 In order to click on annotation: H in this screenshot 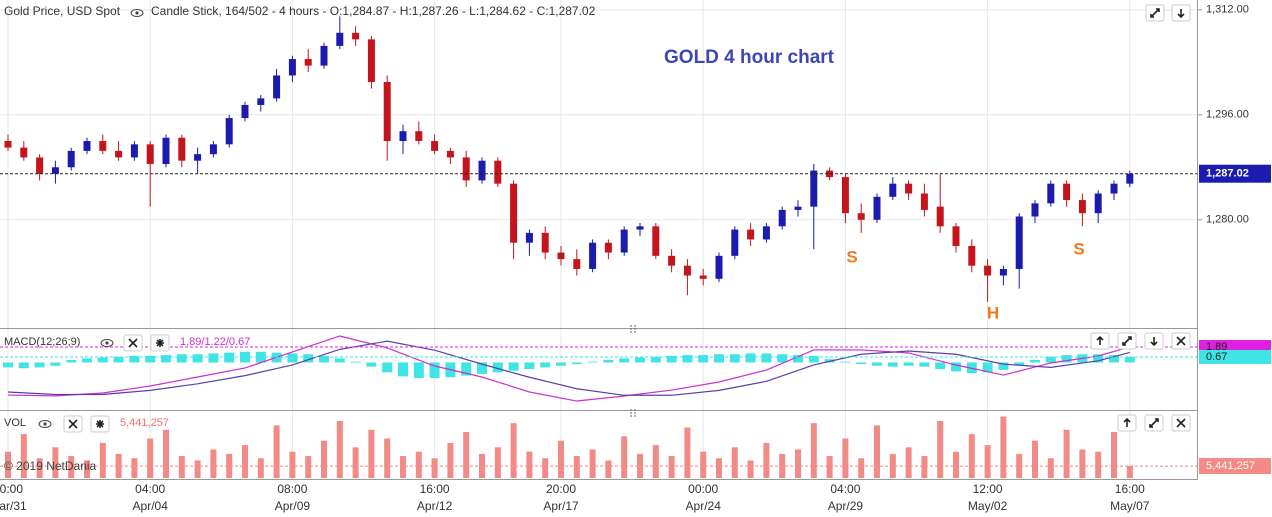, I will do `click(993, 312)`.